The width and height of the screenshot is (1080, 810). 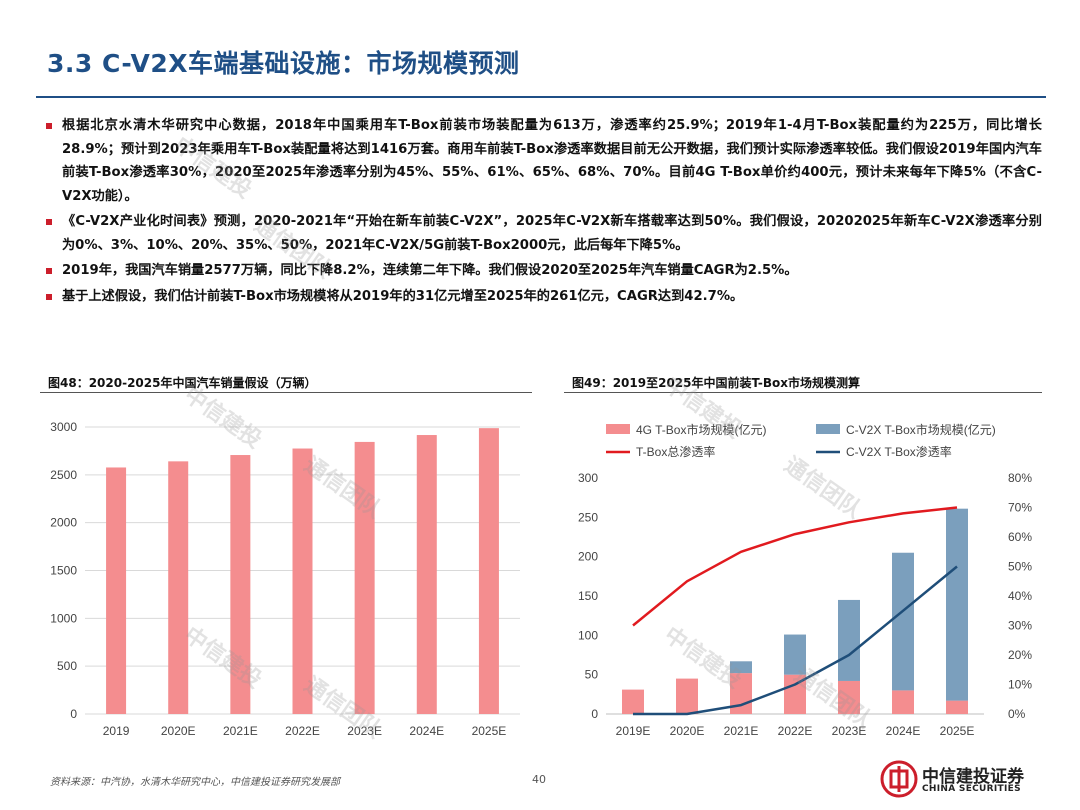 I want to click on company-logo: 中信建投证券 CHINA SECURITIES, so click(x=965, y=781).